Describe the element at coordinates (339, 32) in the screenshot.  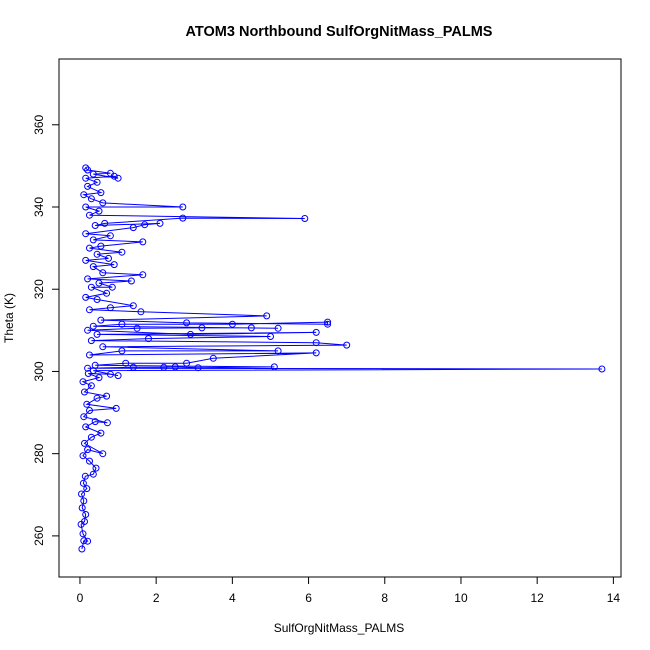
I see `chart-title: ATOM3 Northbound SulfOrgNitMass_PALMS` at that location.